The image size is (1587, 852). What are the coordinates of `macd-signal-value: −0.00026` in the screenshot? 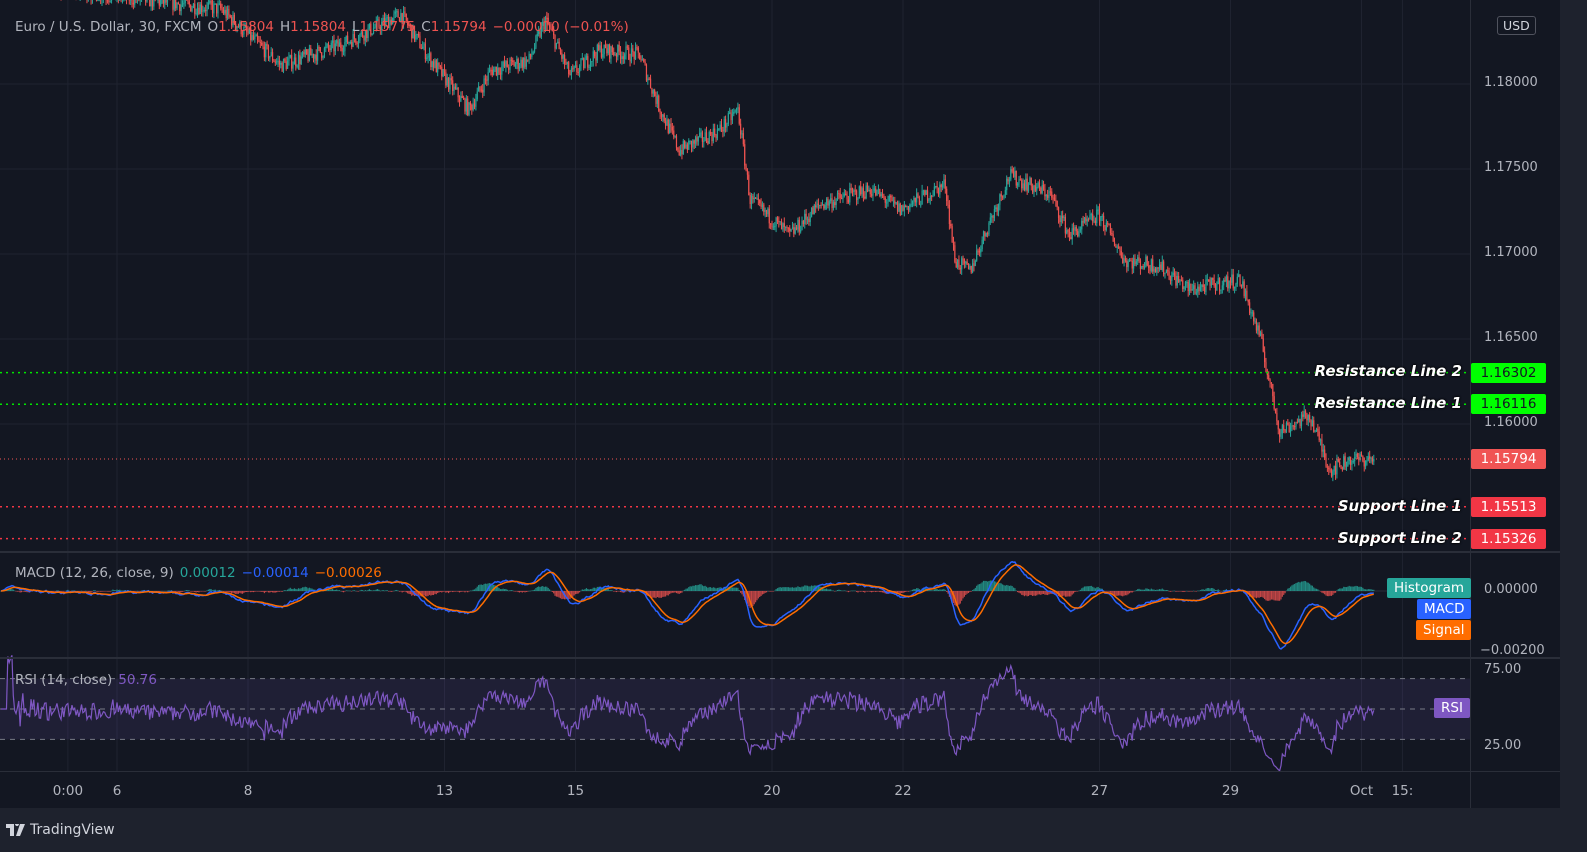 It's located at (348, 573).